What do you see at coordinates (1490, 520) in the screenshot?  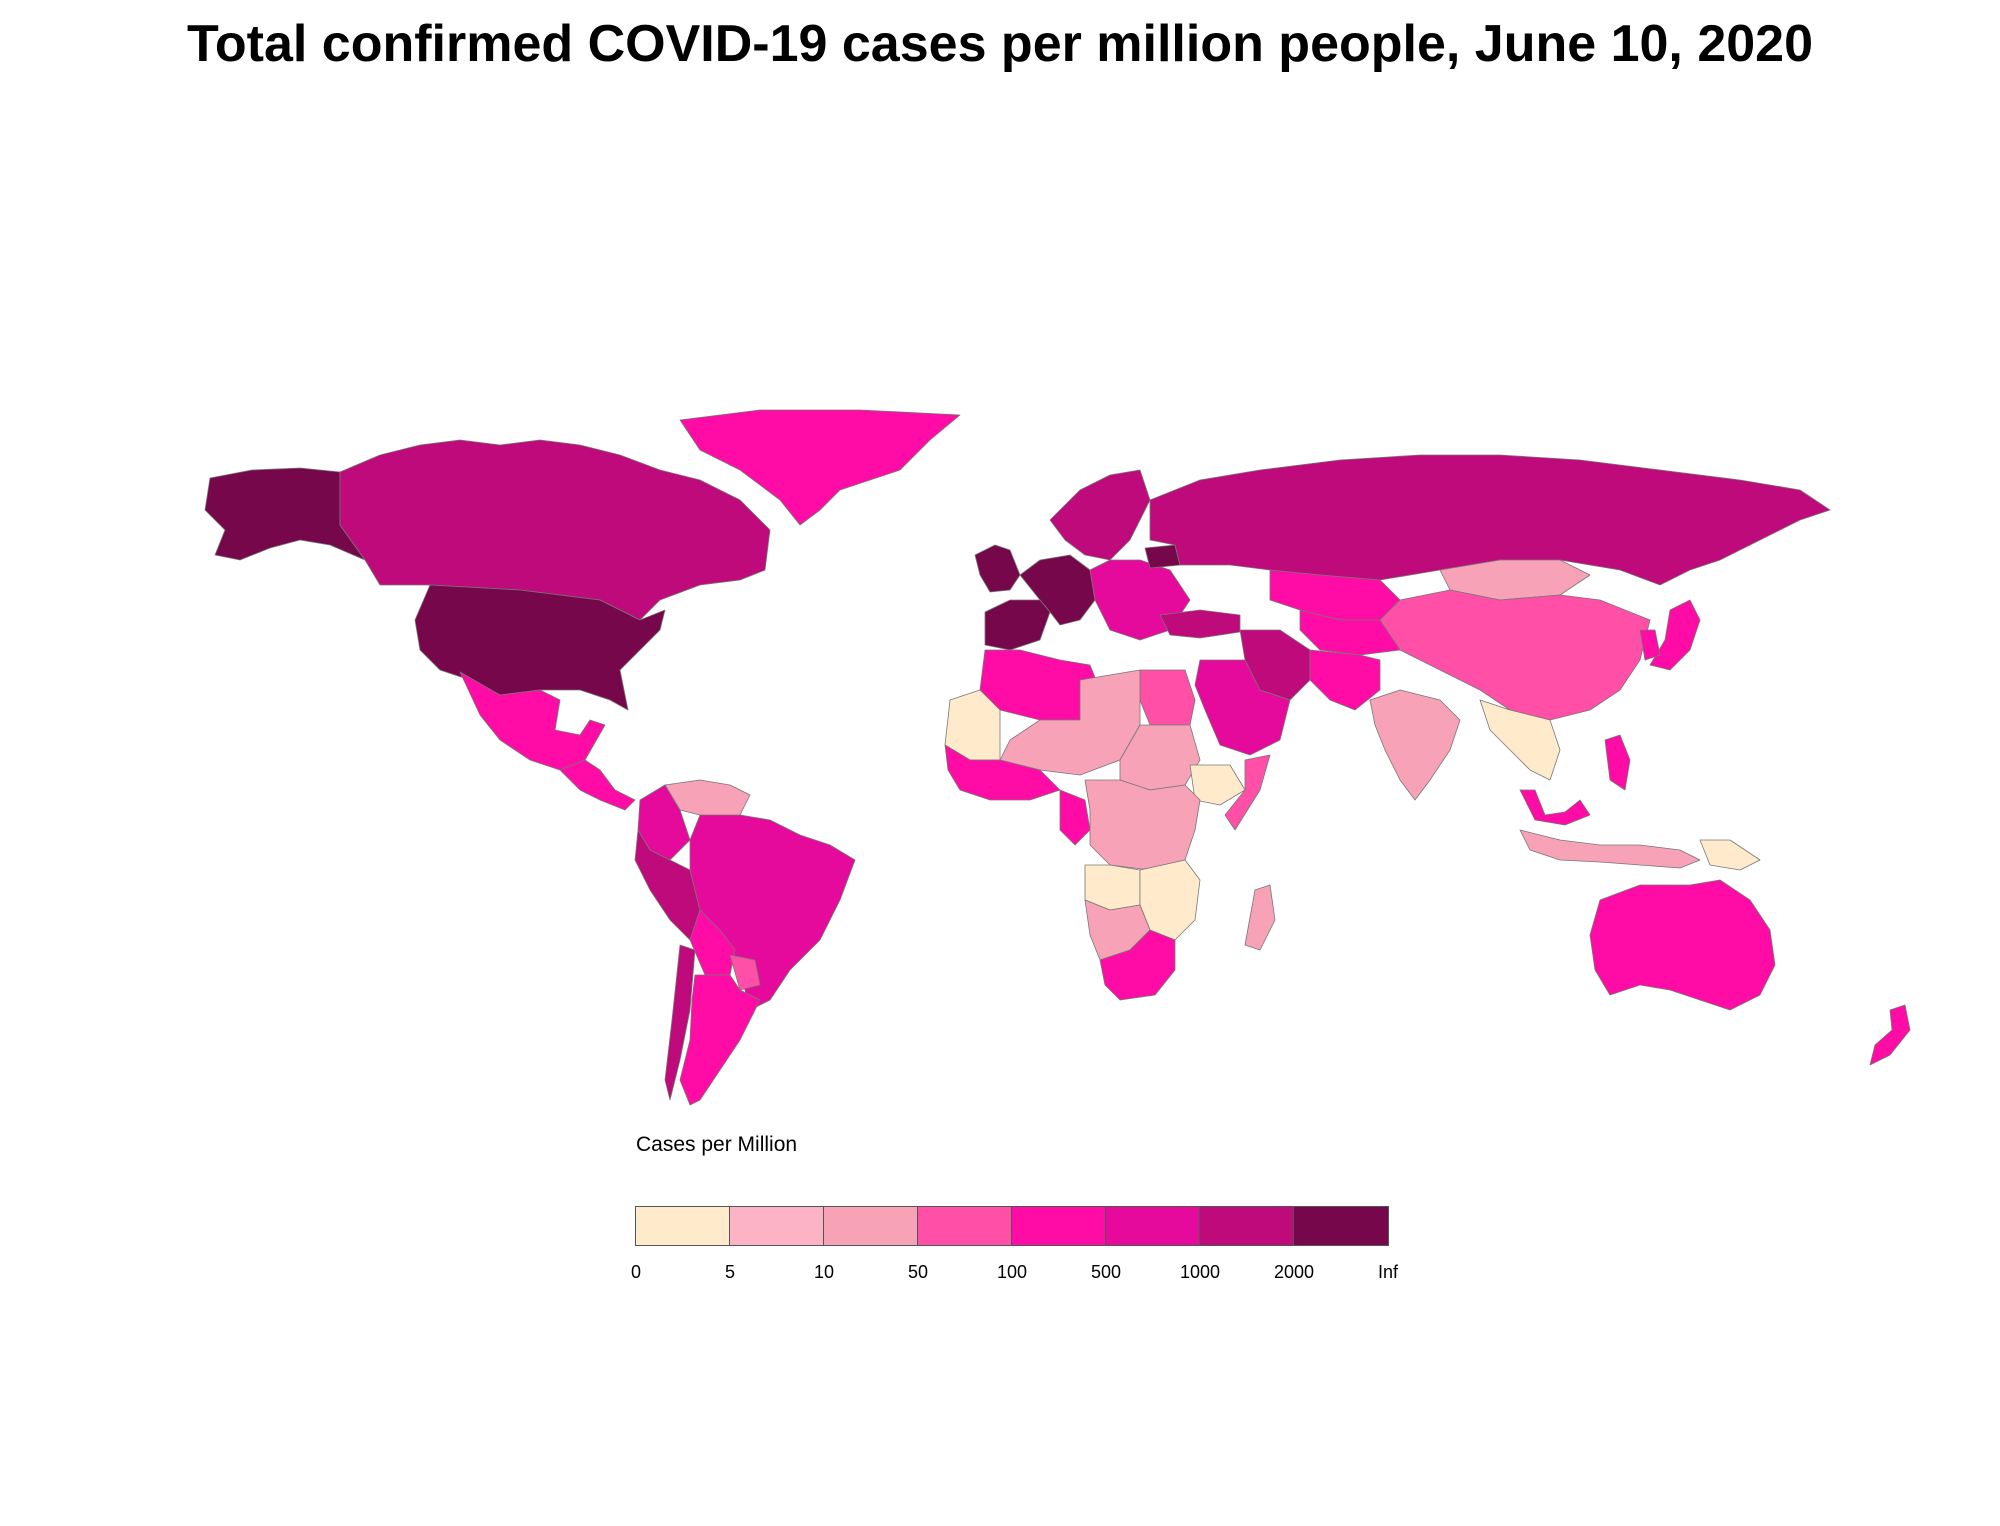 I see `region-russia` at bounding box center [1490, 520].